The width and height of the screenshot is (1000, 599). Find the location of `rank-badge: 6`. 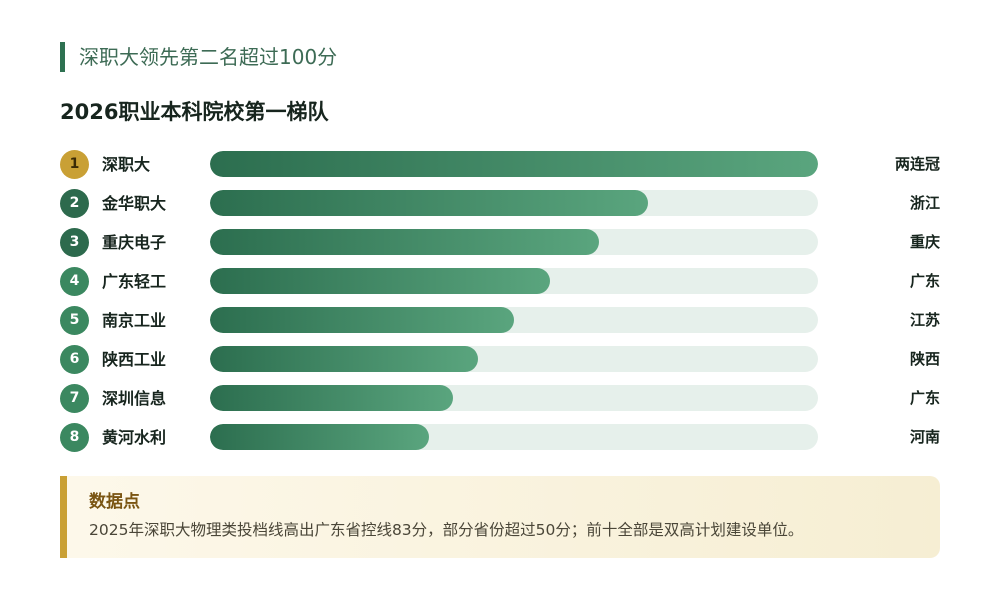

rank-badge: 6 is located at coordinates (74, 359).